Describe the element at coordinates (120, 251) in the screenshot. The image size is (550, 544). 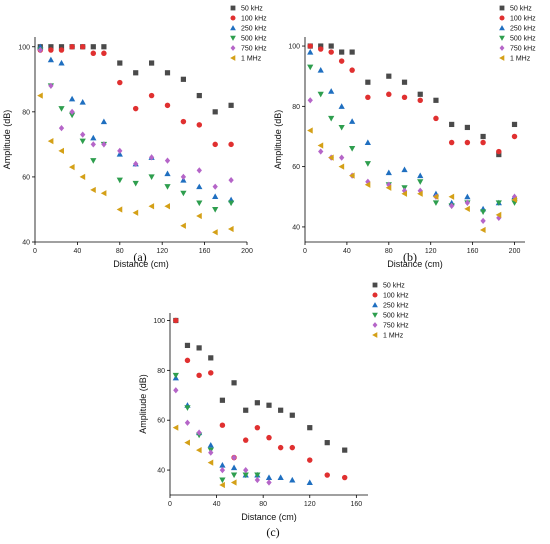
I see `x-tick-label: 80` at that location.